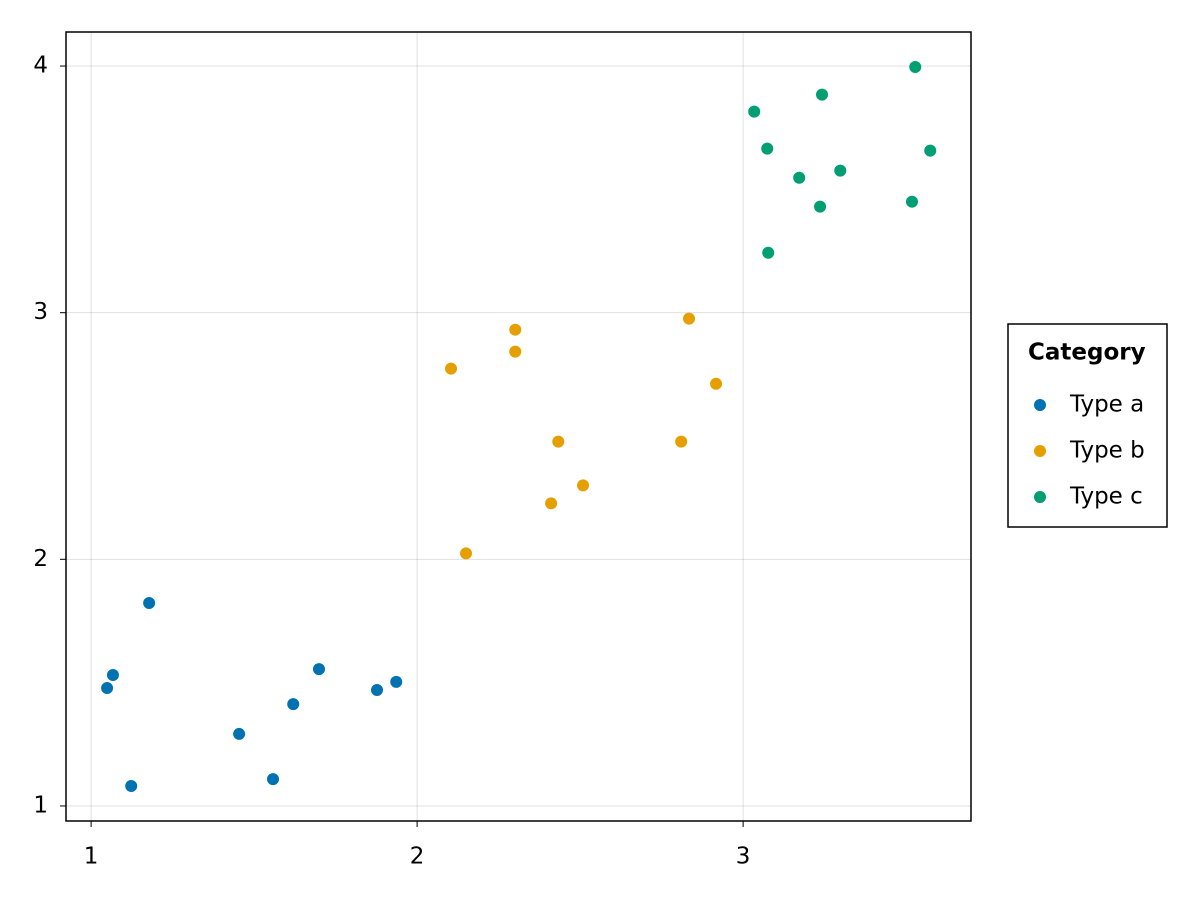 The image size is (1200, 900). I want to click on x-tick-label: 2, so click(417, 857).